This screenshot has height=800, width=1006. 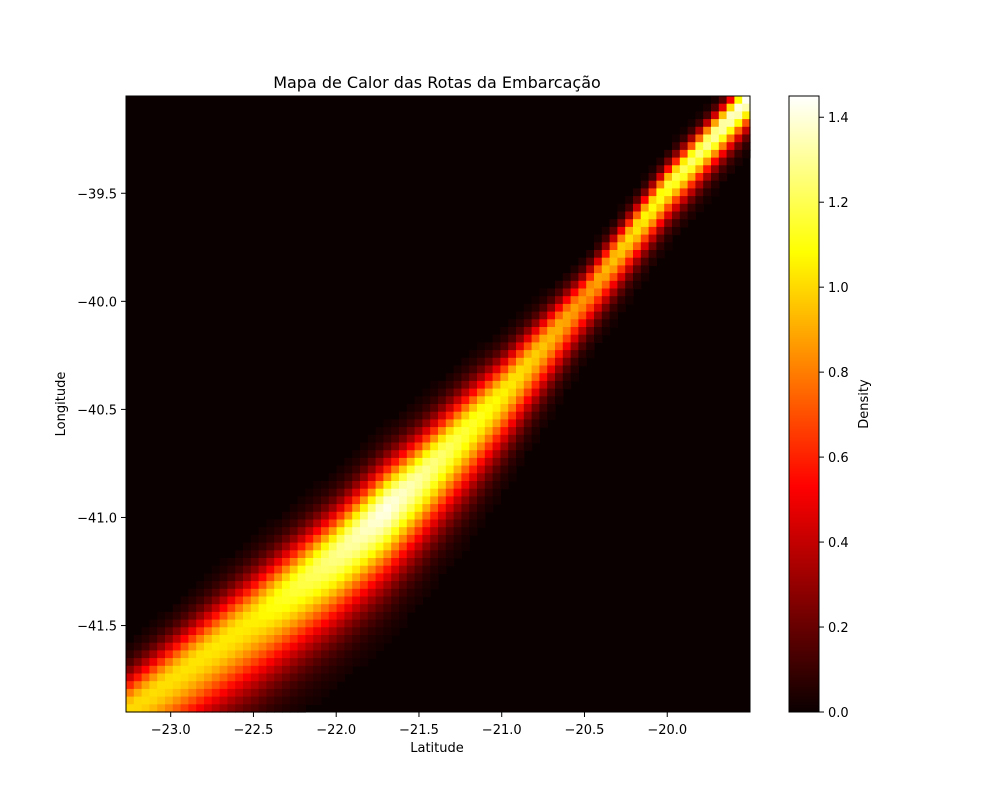 I want to click on x-tick-label: −21.0, so click(x=502, y=730).